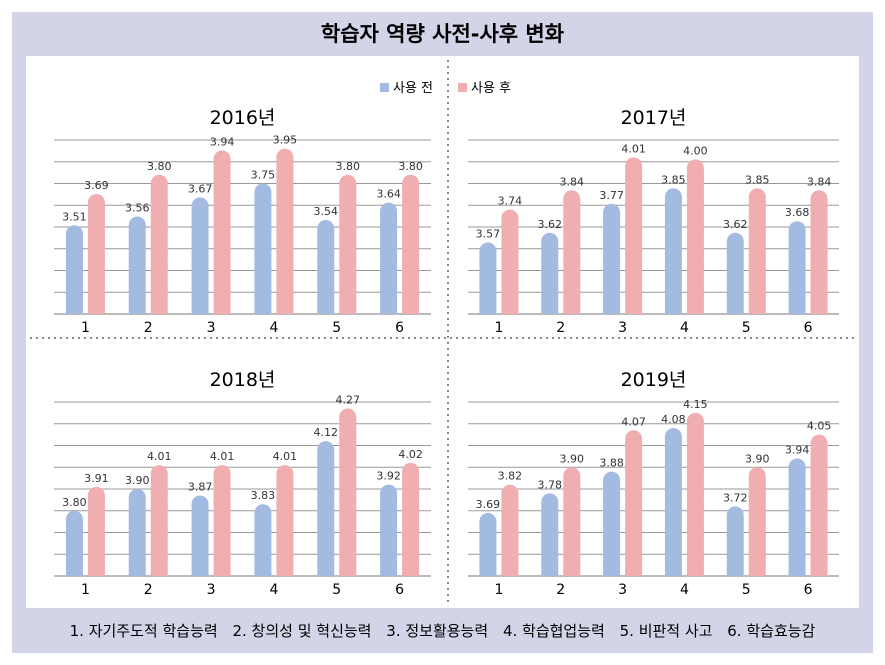 This screenshot has height=665, width=885. Describe the element at coordinates (348, 400) in the screenshot. I see `data-label: 4.27` at that location.